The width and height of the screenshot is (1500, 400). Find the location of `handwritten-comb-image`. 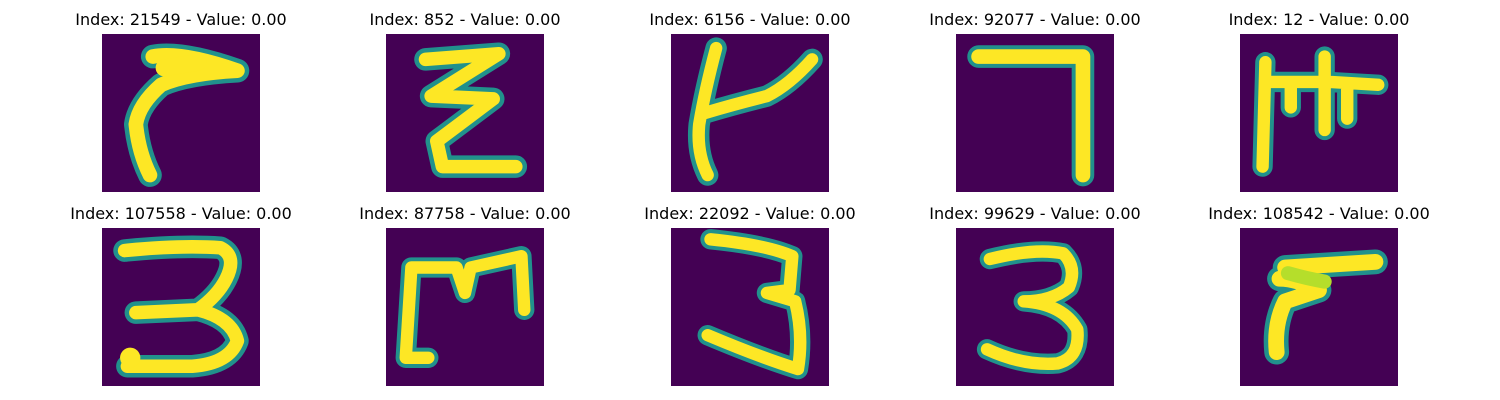

handwritten-comb-image is located at coordinates (1319, 113).